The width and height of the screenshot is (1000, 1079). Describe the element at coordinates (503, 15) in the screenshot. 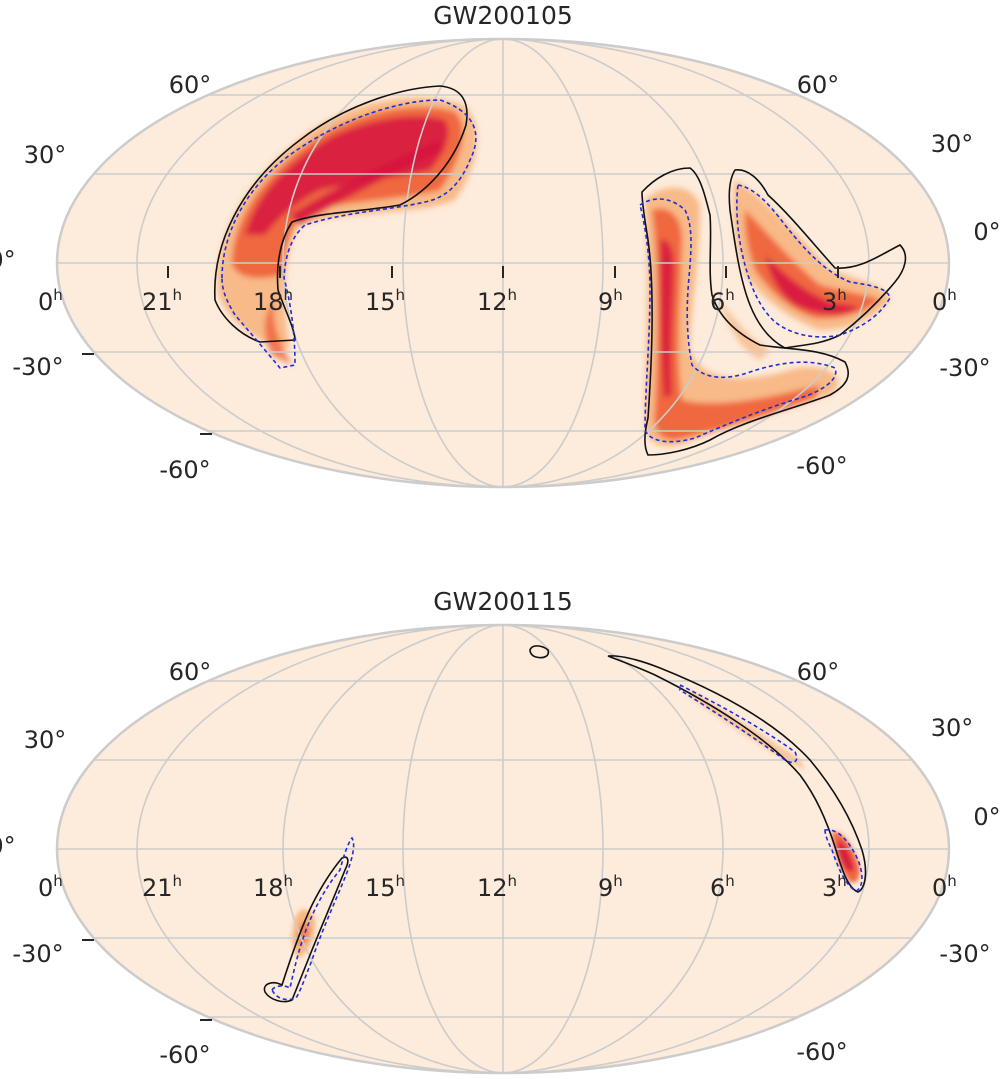

I see `map-title: GW200105` at that location.